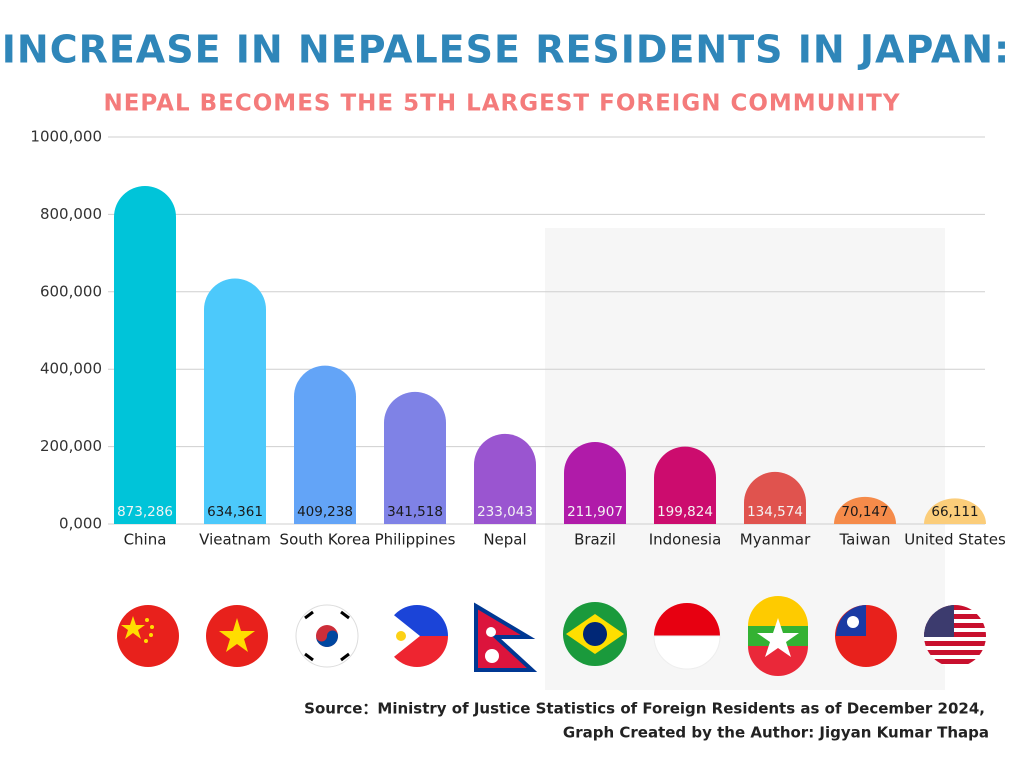 The image size is (1024, 768). Describe the element at coordinates (237, 636) in the screenshot. I see `flag-vietnam` at that location.